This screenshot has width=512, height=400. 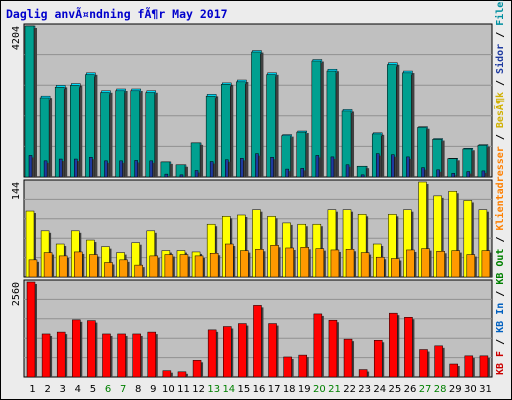 What do you see at coordinates (274, 389) in the screenshot?
I see `x-tick-label: 17` at bounding box center [274, 389].